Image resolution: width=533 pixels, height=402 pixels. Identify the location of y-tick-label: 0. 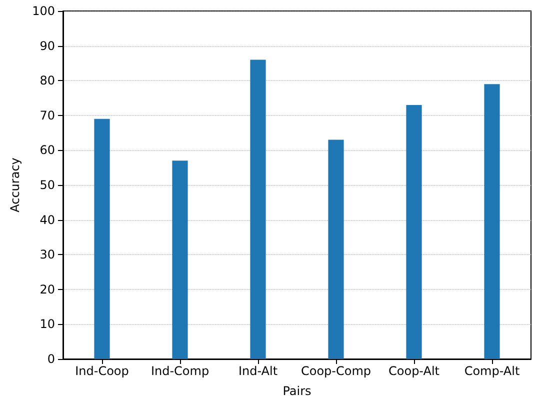
(51, 359).